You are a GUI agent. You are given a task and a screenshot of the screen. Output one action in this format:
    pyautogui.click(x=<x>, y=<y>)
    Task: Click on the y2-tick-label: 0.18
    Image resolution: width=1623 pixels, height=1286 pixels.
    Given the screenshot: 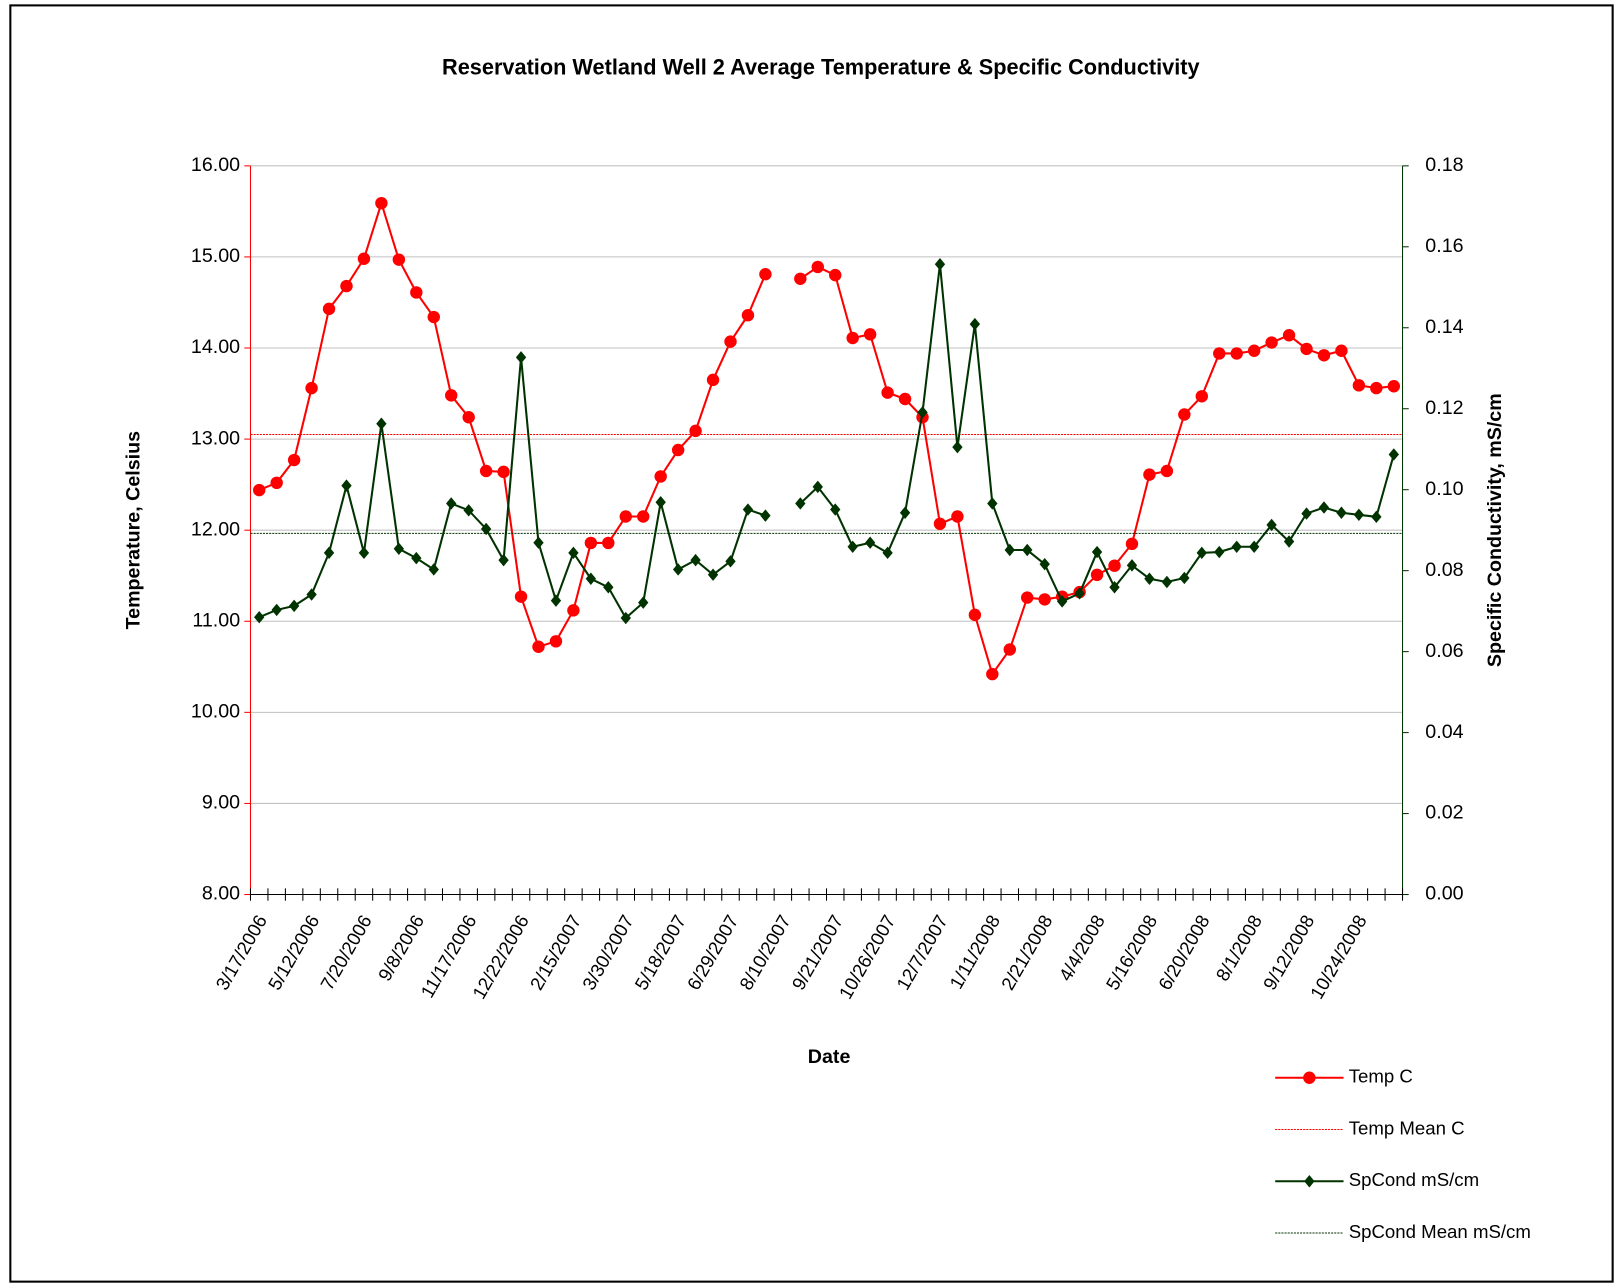 What is the action you would take?
    pyautogui.click(x=1444, y=165)
    